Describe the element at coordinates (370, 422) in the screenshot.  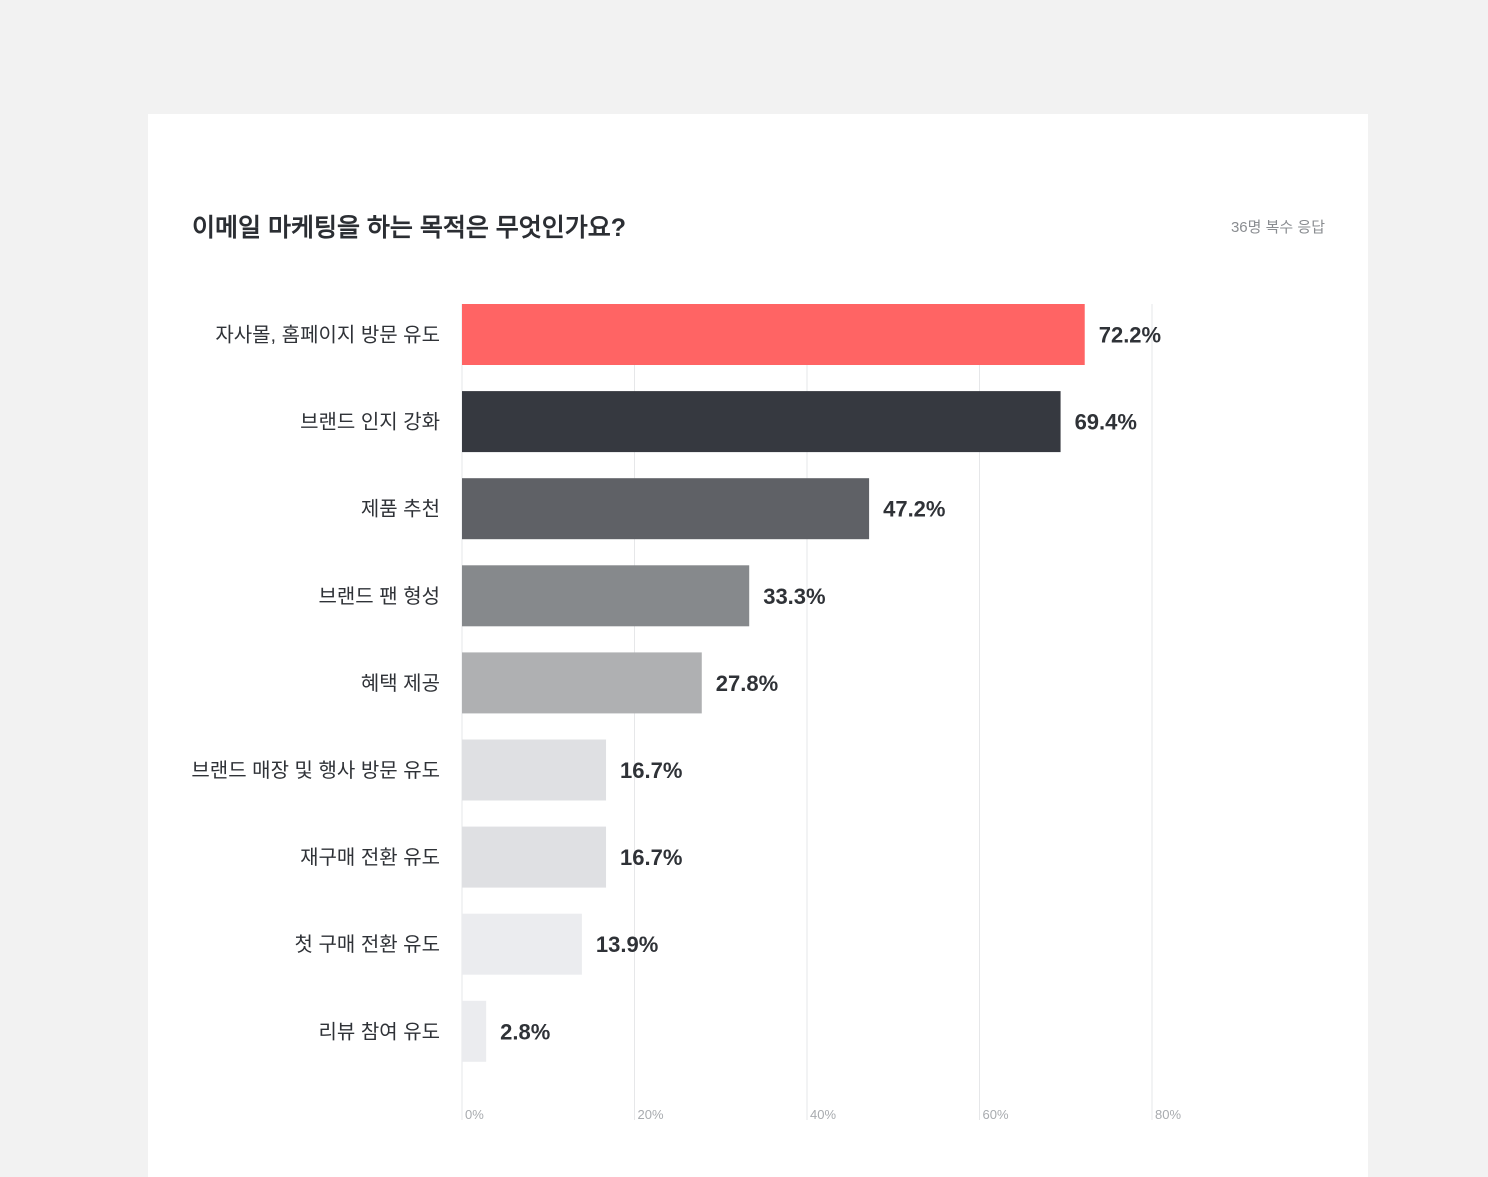
I see `category-label: 브랜드 인지 강화` at that location.